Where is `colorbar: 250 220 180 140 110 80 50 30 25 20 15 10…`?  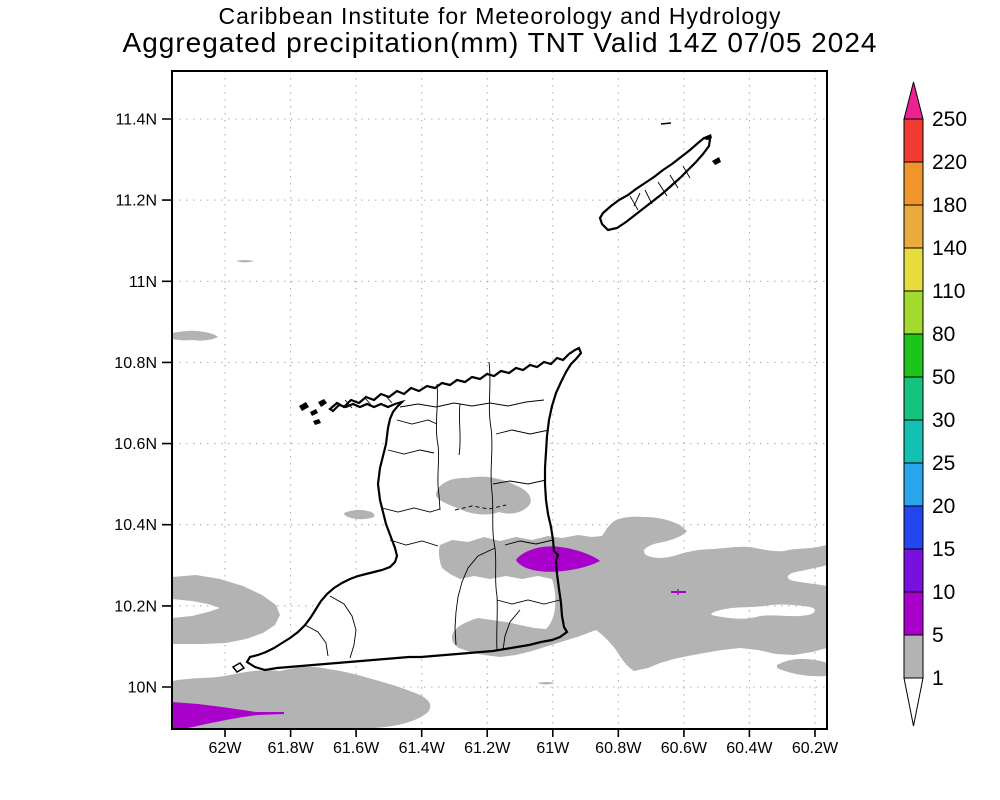
colorbar: 250 220 180 140 110 80 50 30 25 20 15 10… is located at coordinates (935, 404).